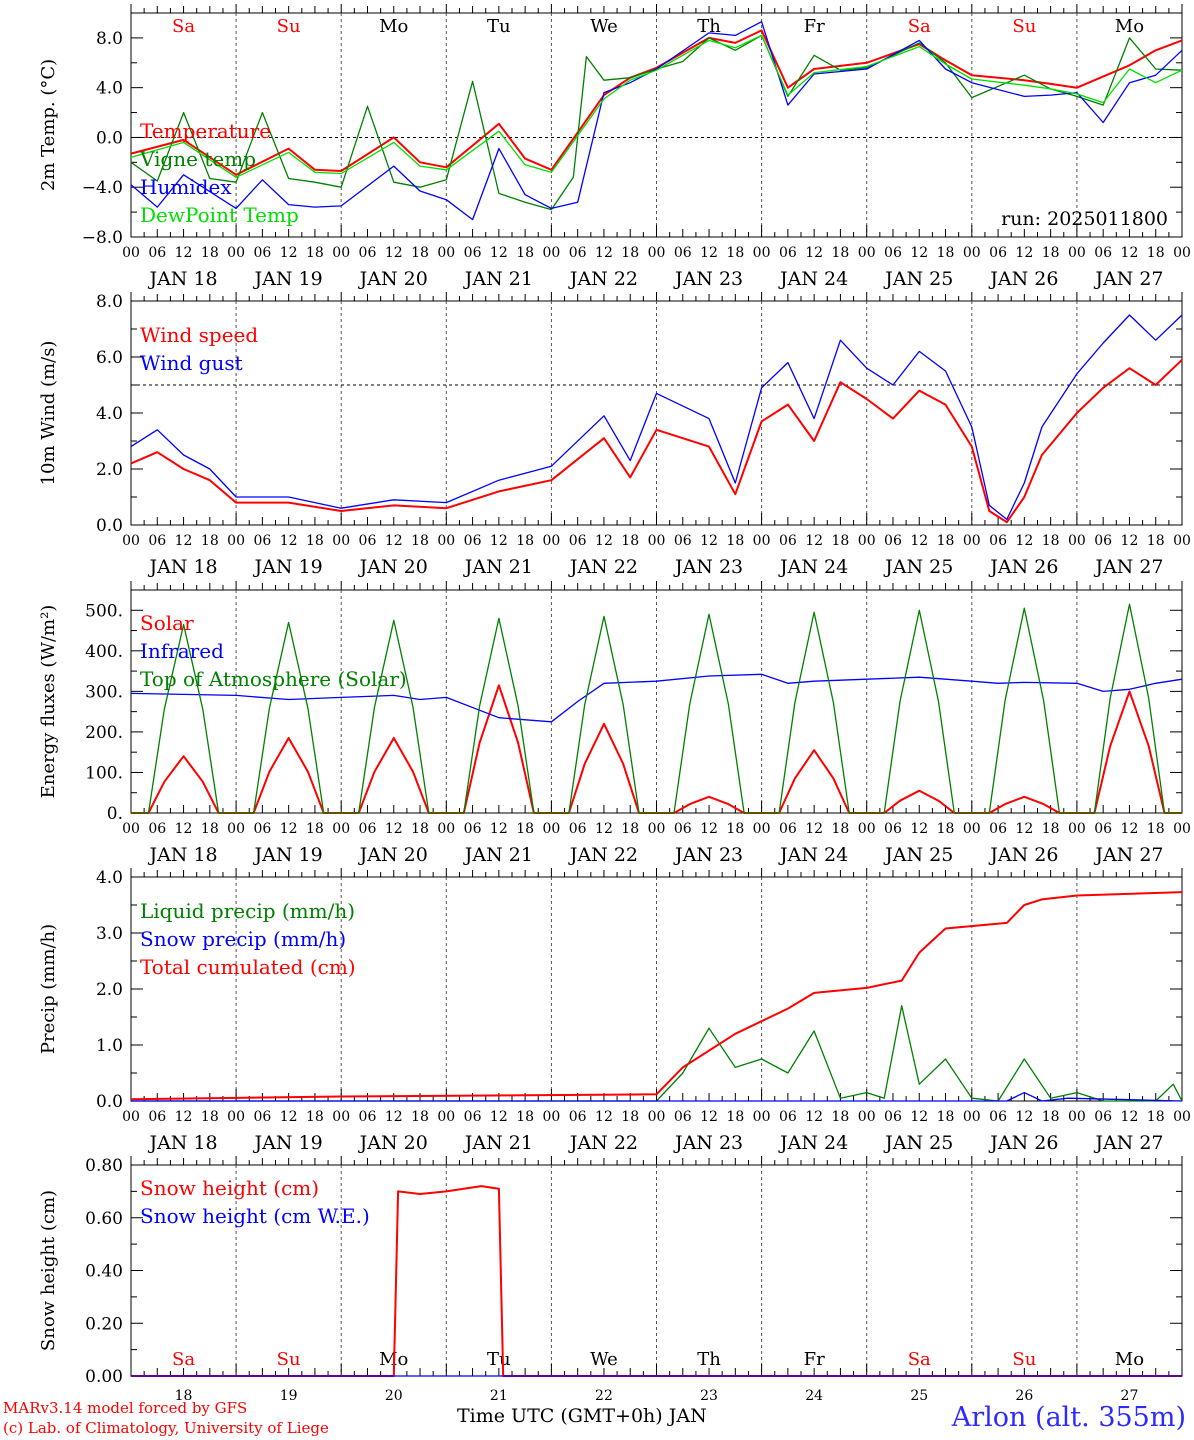 The width and height of the screenshot is (1194, 1440). Describe the element at coordinates (604, 1359) in the screenshot. I see `day-name-label: We` at that location.